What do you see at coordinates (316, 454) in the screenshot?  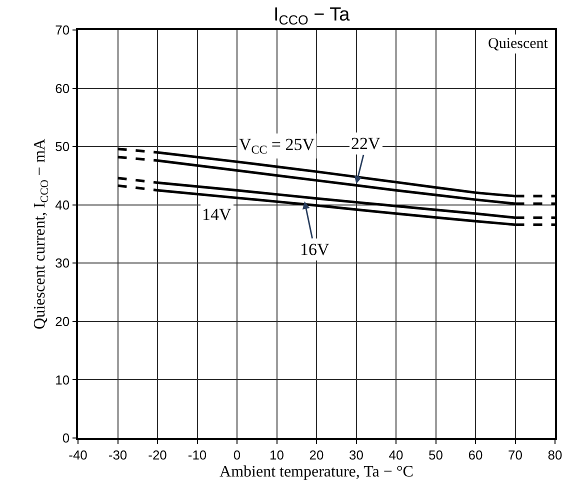 I see `x-tick-label: 20` at bounding box center [316, 454].